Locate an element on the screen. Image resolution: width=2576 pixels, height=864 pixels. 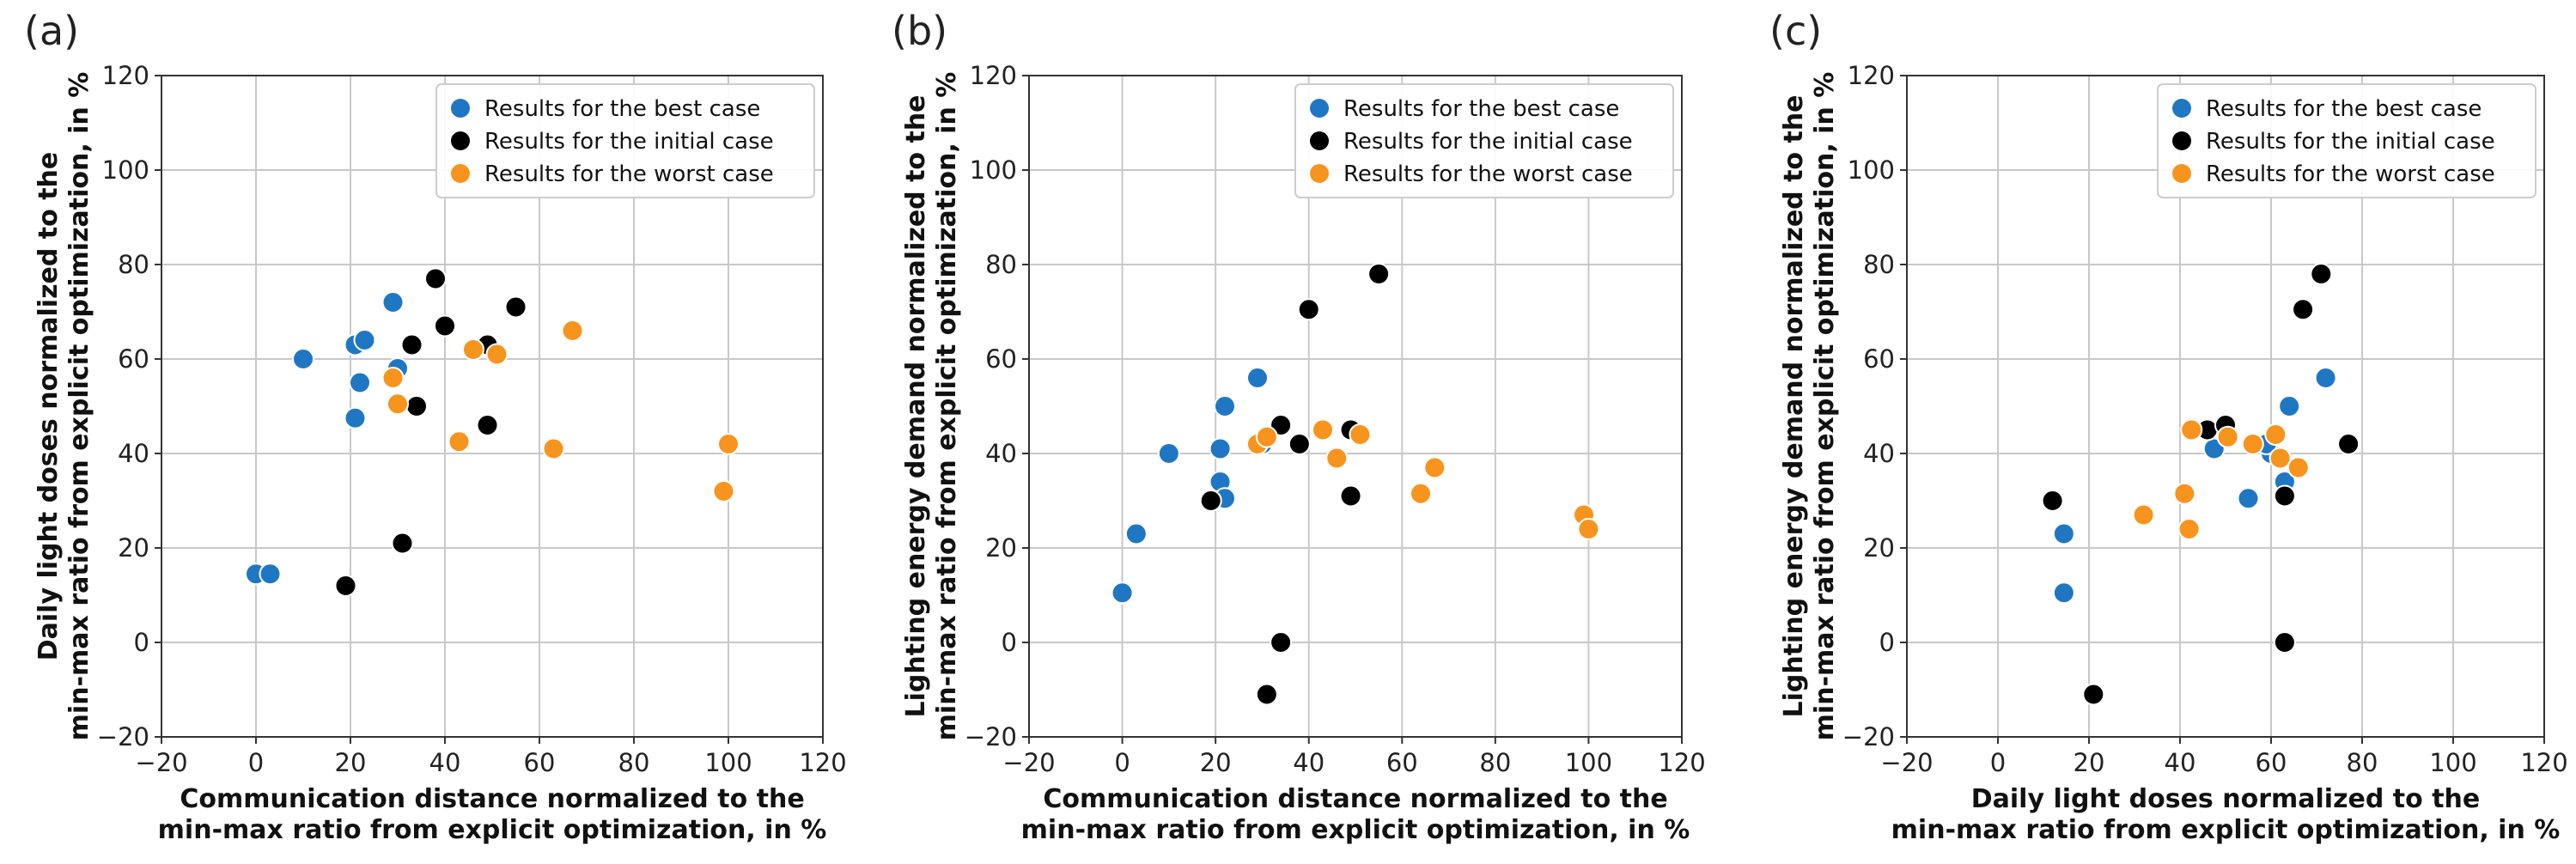
y-tick-label: 80 is located at coordinates (133, 264).